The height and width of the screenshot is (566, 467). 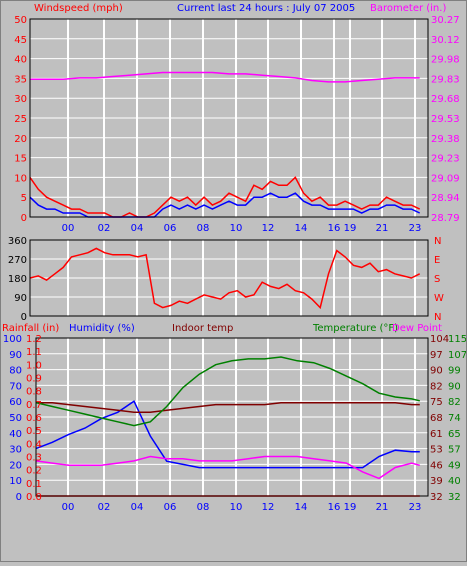 What do you see at coordinates (34, 444) in the screenshot?
I see `rainfall-tick-label: 0.4` at bounding box center [34, 444].